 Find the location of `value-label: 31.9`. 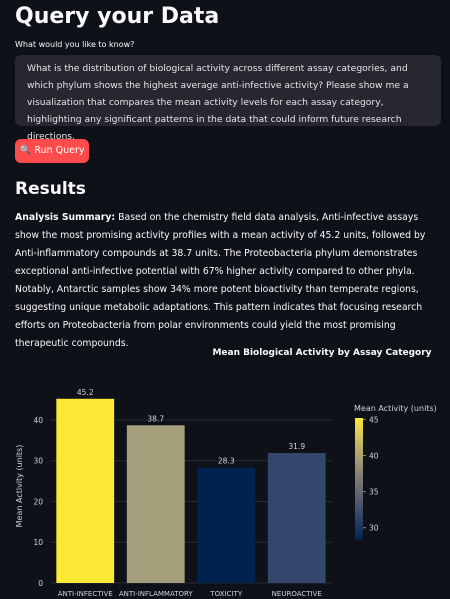

value-label: 31.9 is located at coordinates (296, 446).